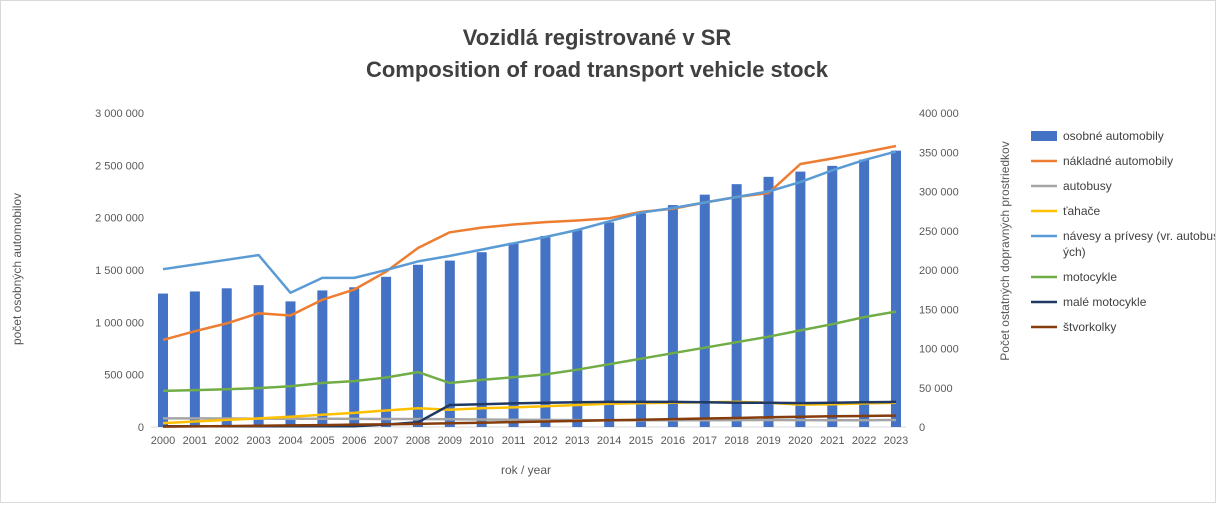 This screenshot has width=1216, height=507. What do you see at coordinates (119, 166) in the screenshot?
I see `y-tick-label: 2 500 000` at bounding box center [119, 166].